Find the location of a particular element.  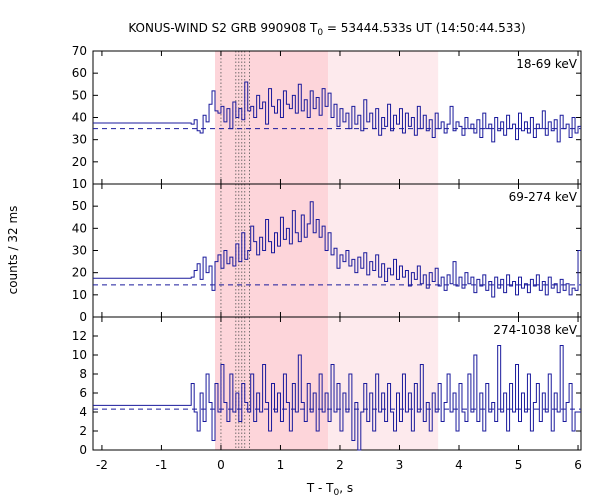

x-tick-label: 4 is located at coordinates (459, 465).